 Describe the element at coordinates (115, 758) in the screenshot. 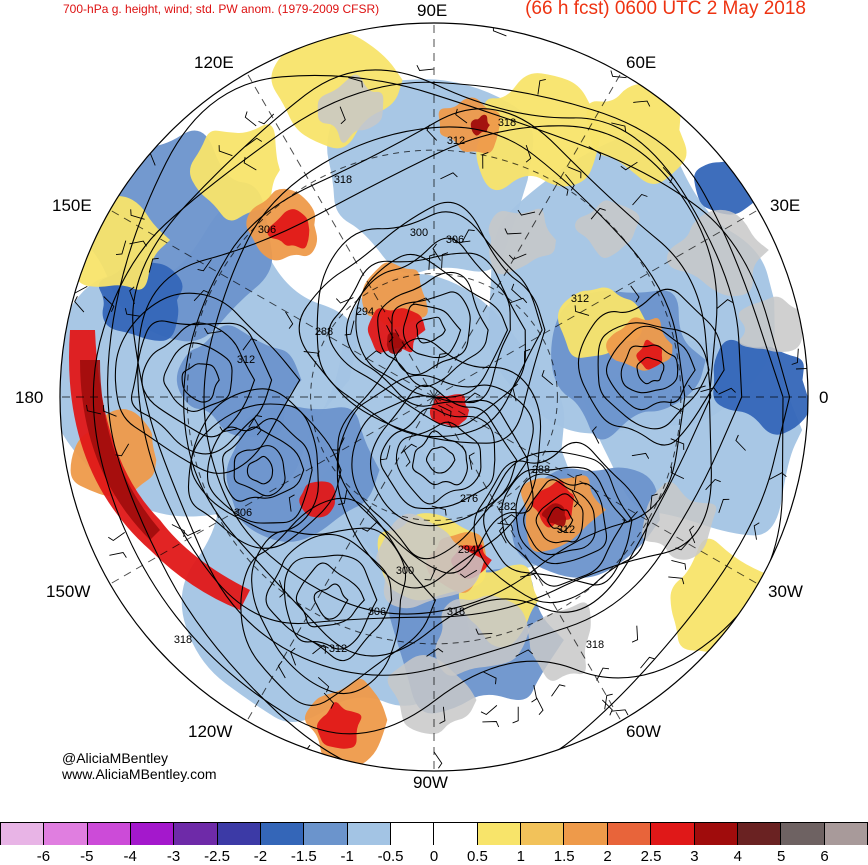

I see `credit-handle: @AliciaMBentley` at that location.